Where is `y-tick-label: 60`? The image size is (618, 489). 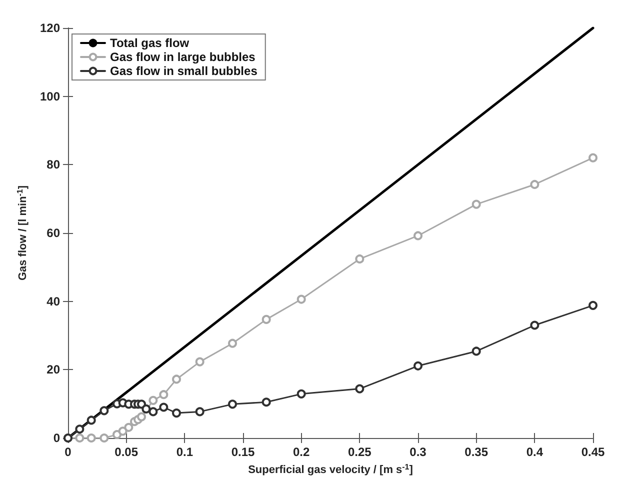
y-tick-label: 60 is located at coordinates (53, 233).